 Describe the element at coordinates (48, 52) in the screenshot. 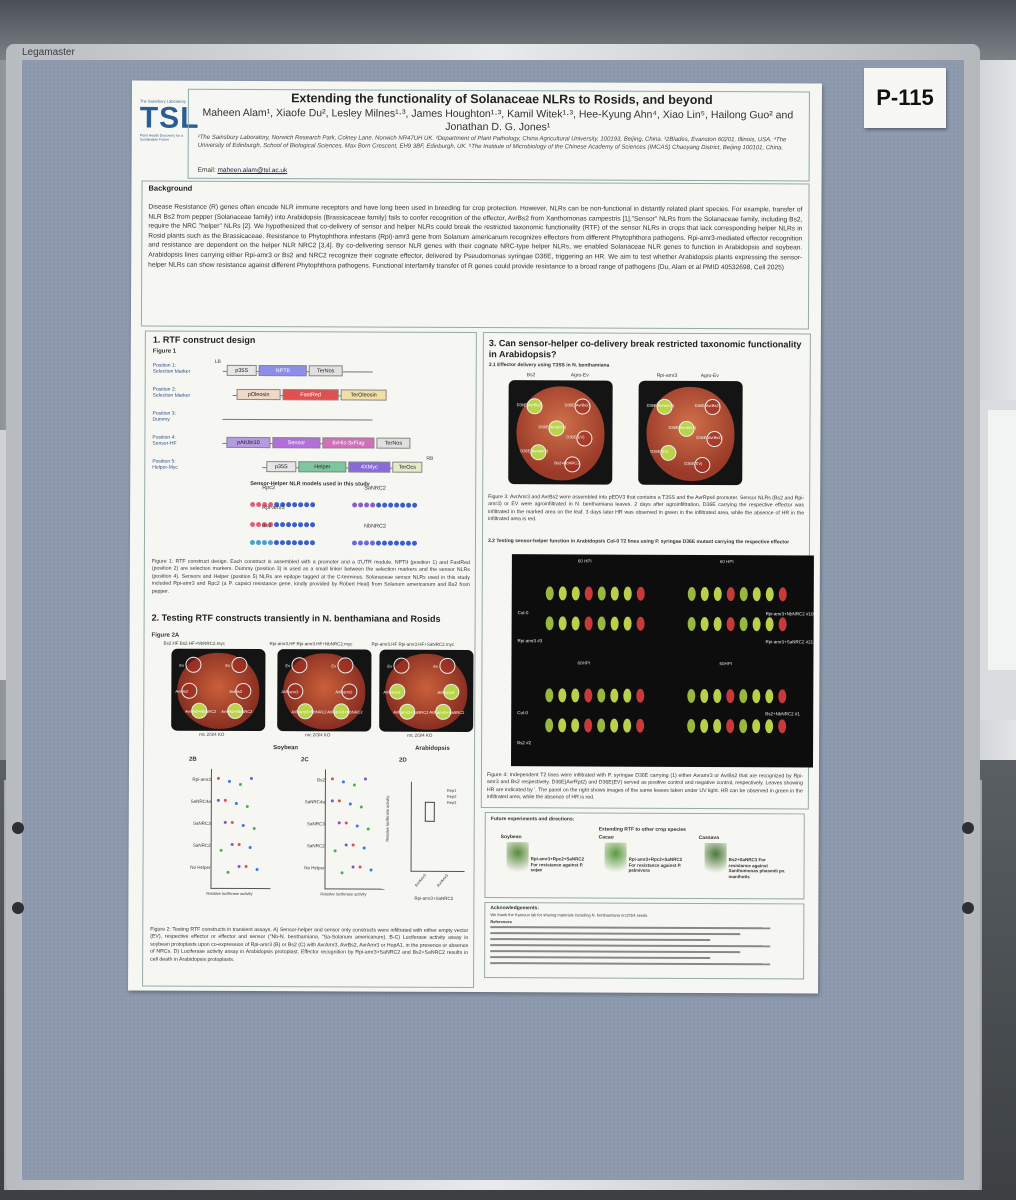

I see `board-brand: Legamaster` at that location.